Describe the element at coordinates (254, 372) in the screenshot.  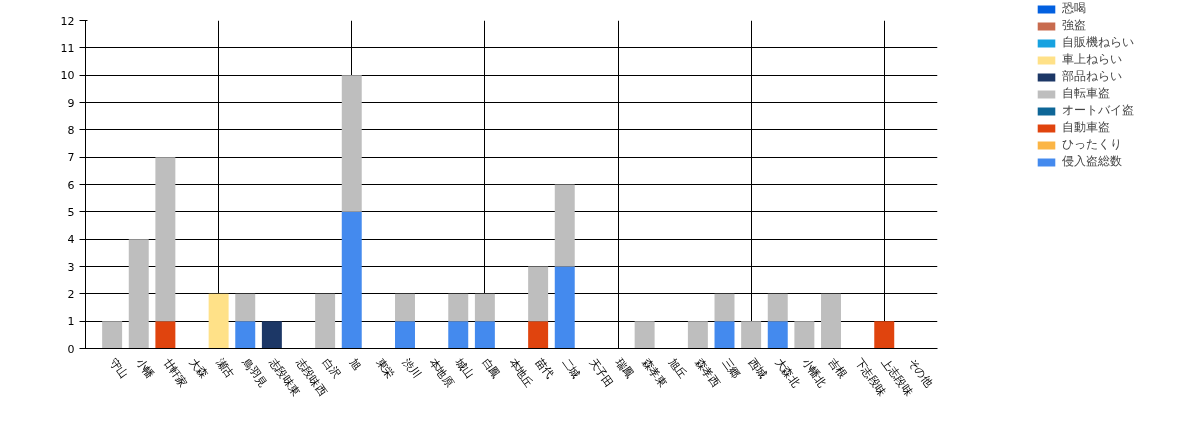
I see `x-tick-label: 鳥羽見` at that location.